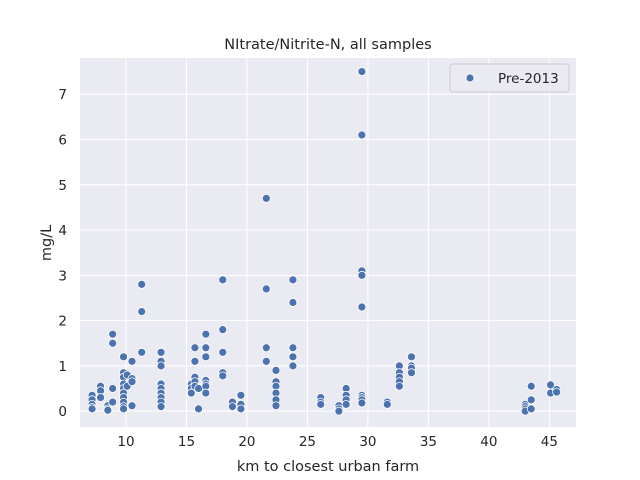 The height and width of the screenshot is (480, 640). I want to click on x-axis-label: km to closest urban farm, so click(328, 467).